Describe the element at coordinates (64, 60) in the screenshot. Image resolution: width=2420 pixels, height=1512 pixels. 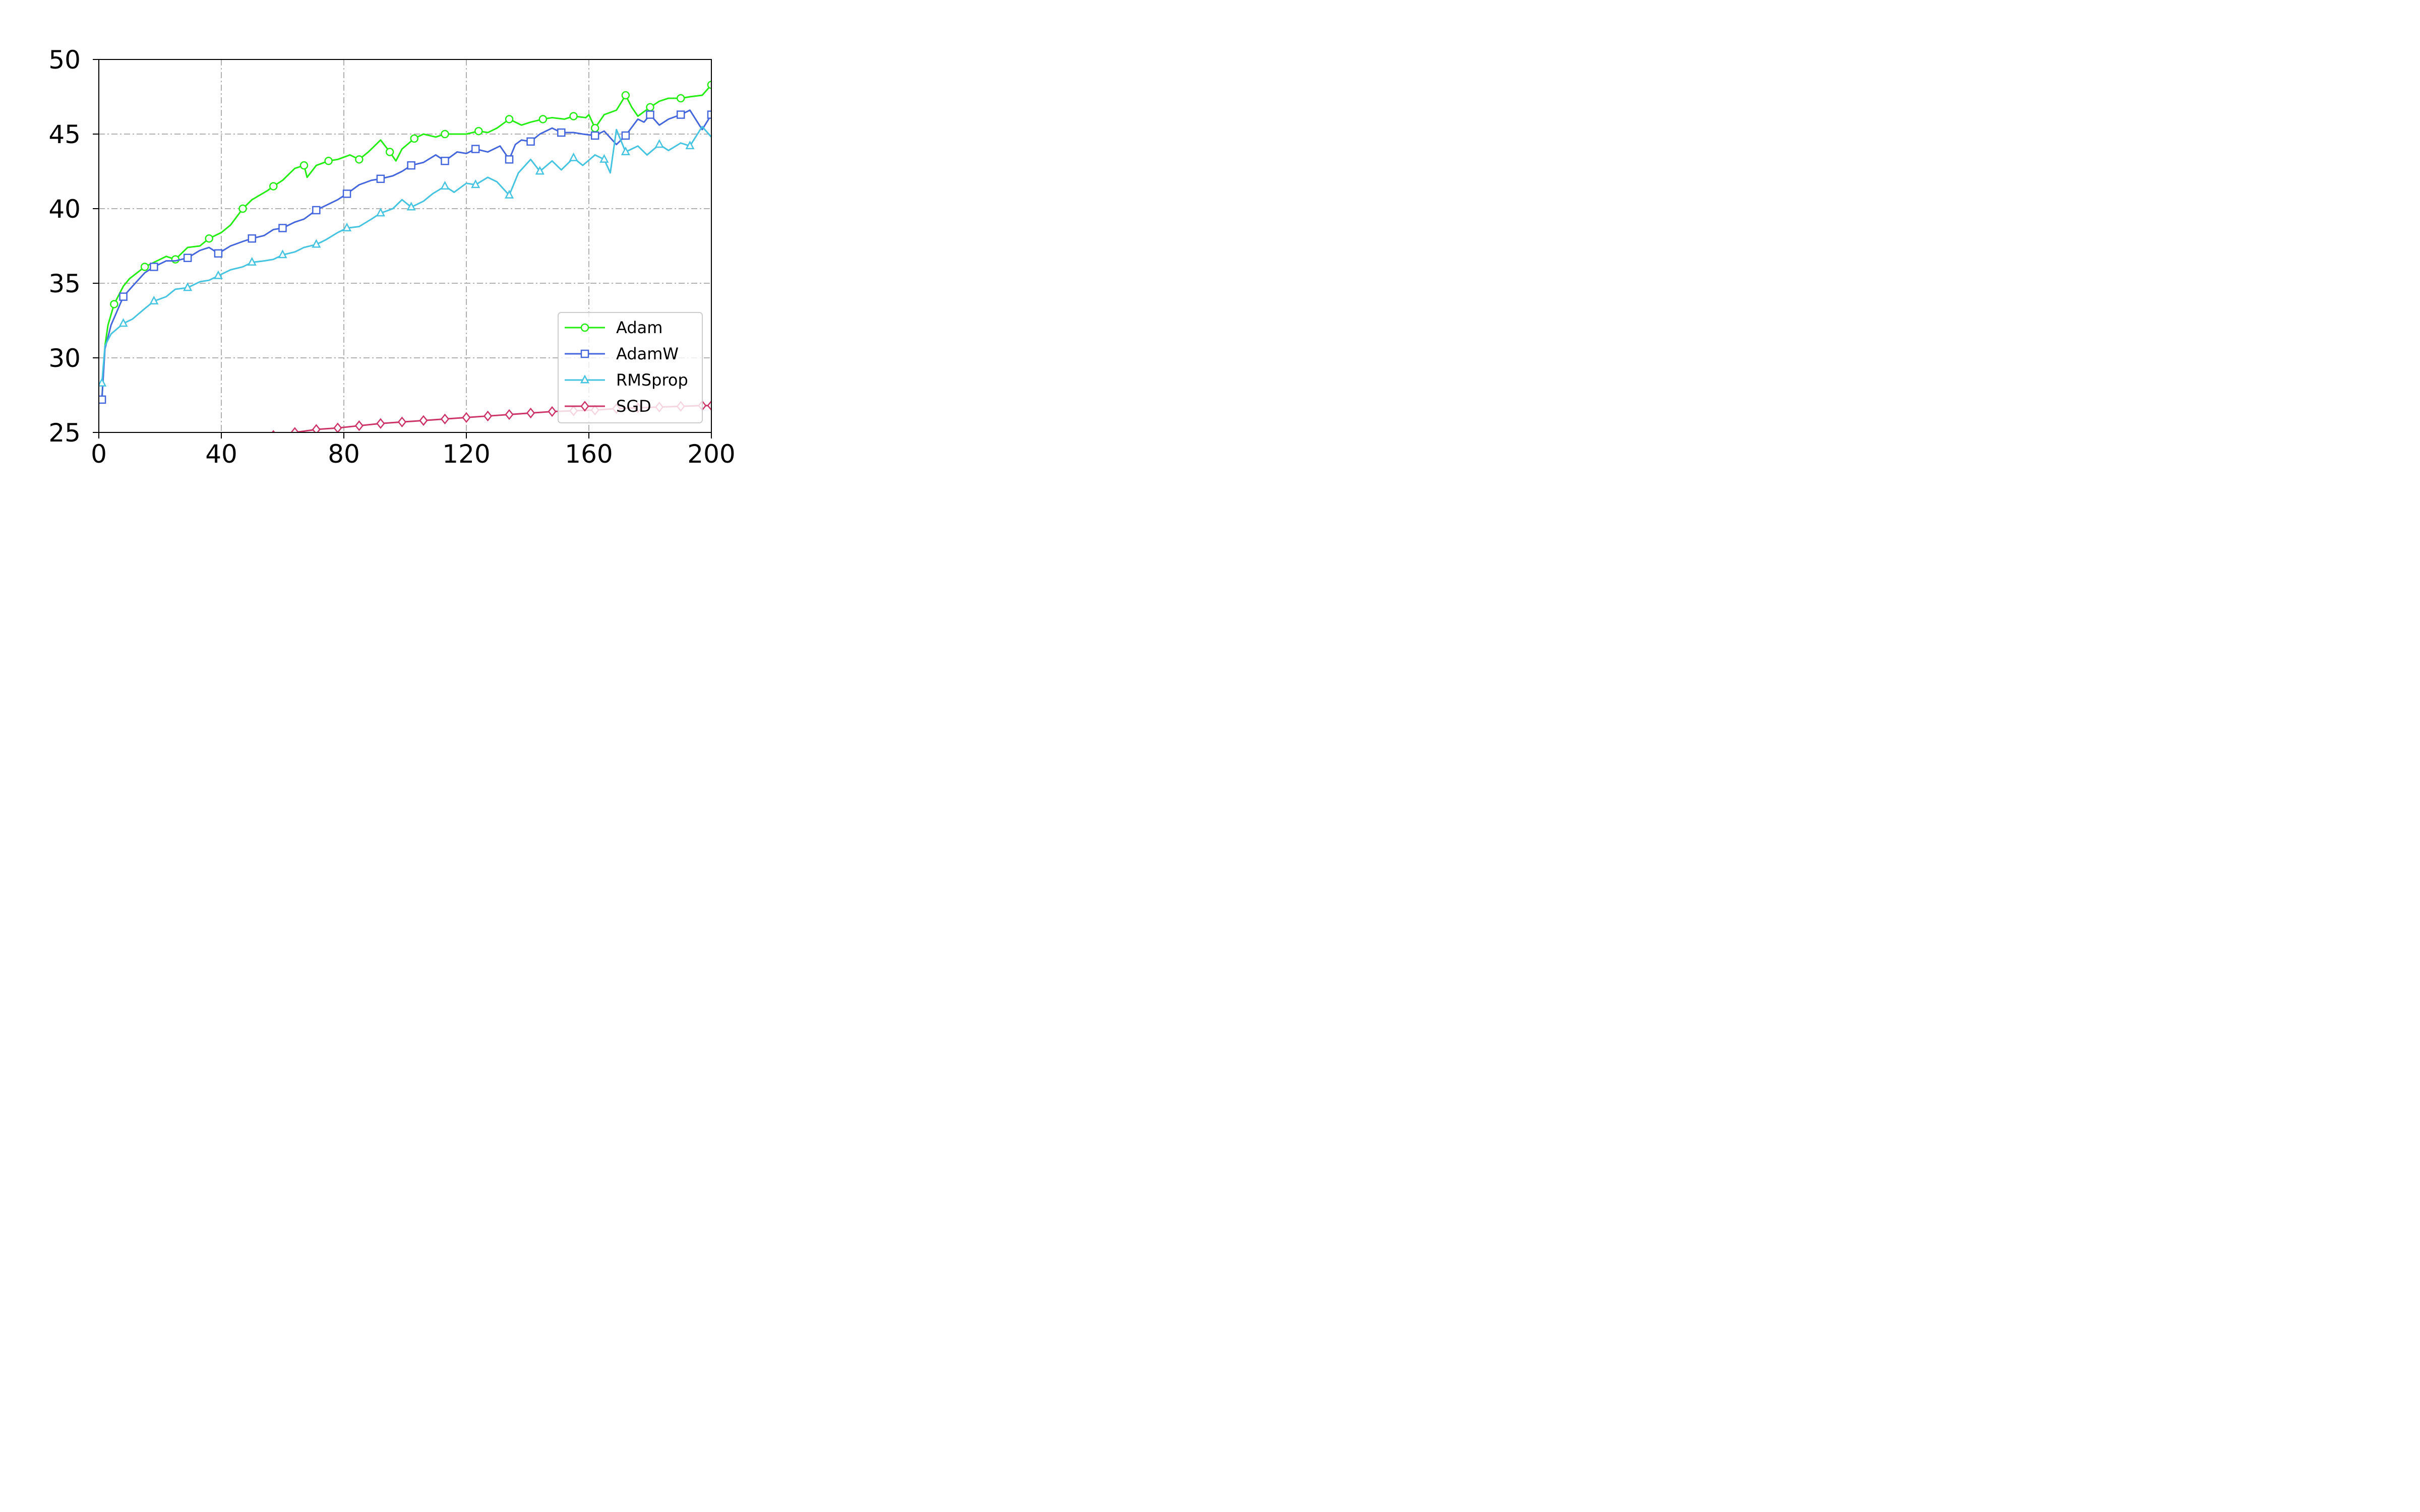
I see `y-tick-label: 50` at that location.